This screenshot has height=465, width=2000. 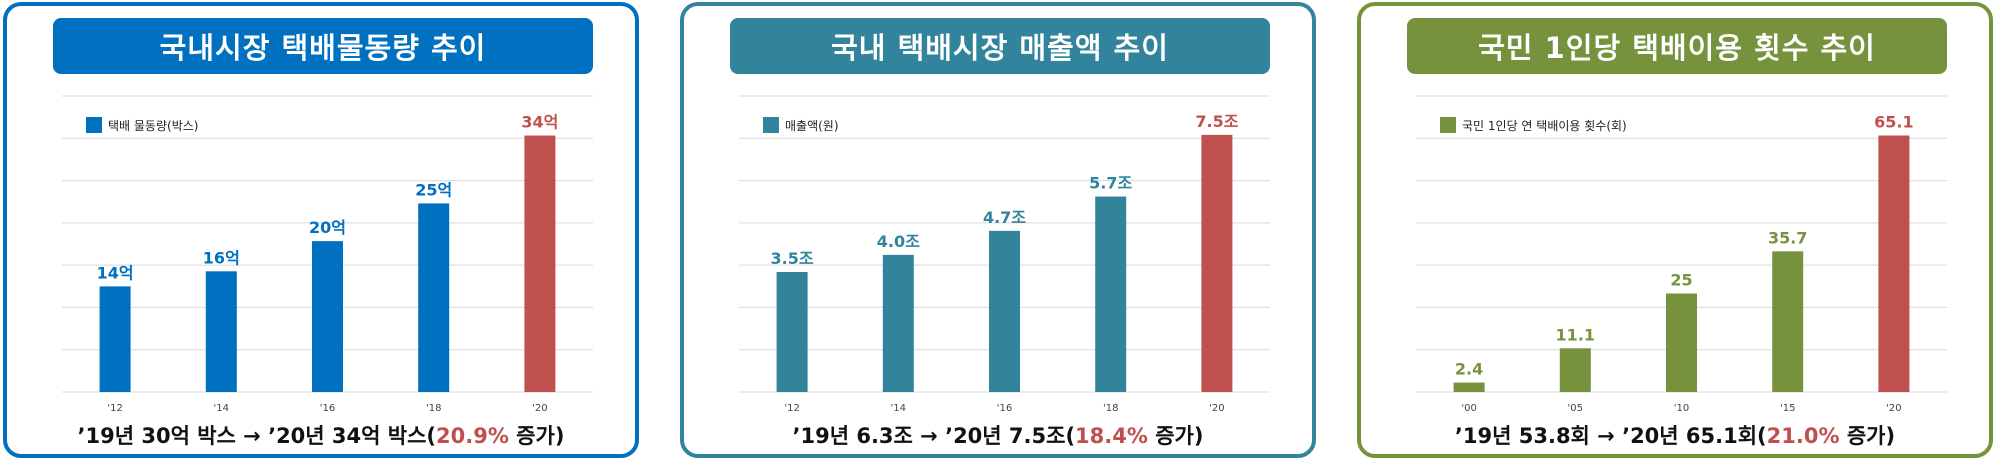 I want to click on summary-text: ’19년 6.3조 → ’20년 7.5조(18.4% 증가), so click(x=998, y=435).